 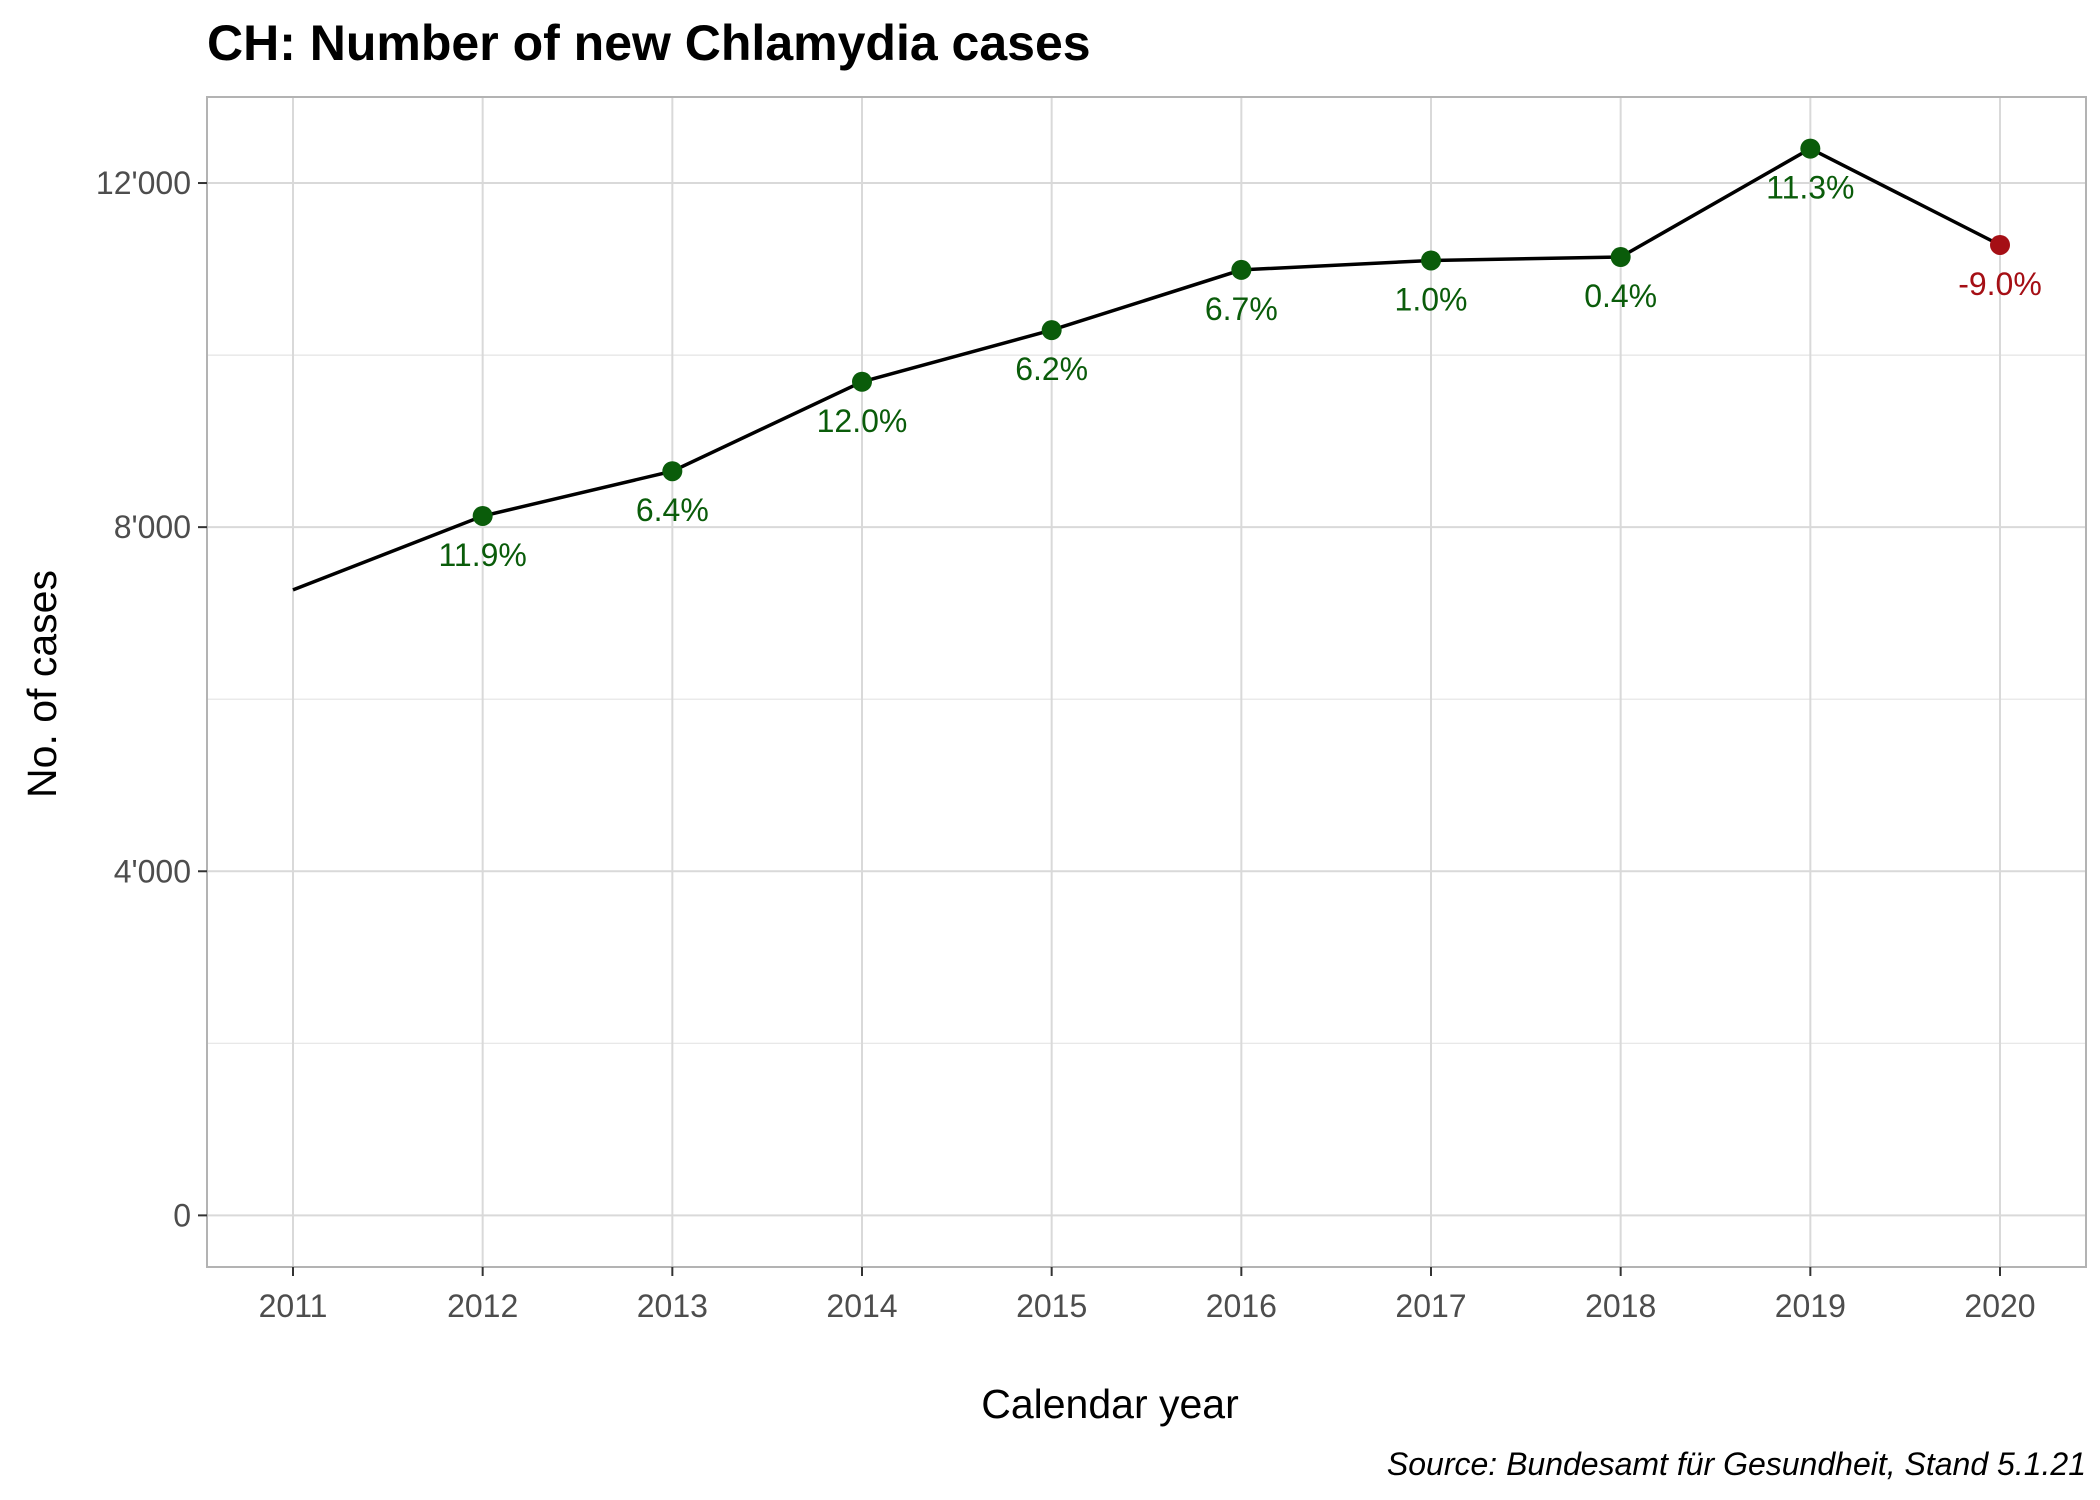 I want to click on data-label: 11.9%, so click(x=482, y=555).